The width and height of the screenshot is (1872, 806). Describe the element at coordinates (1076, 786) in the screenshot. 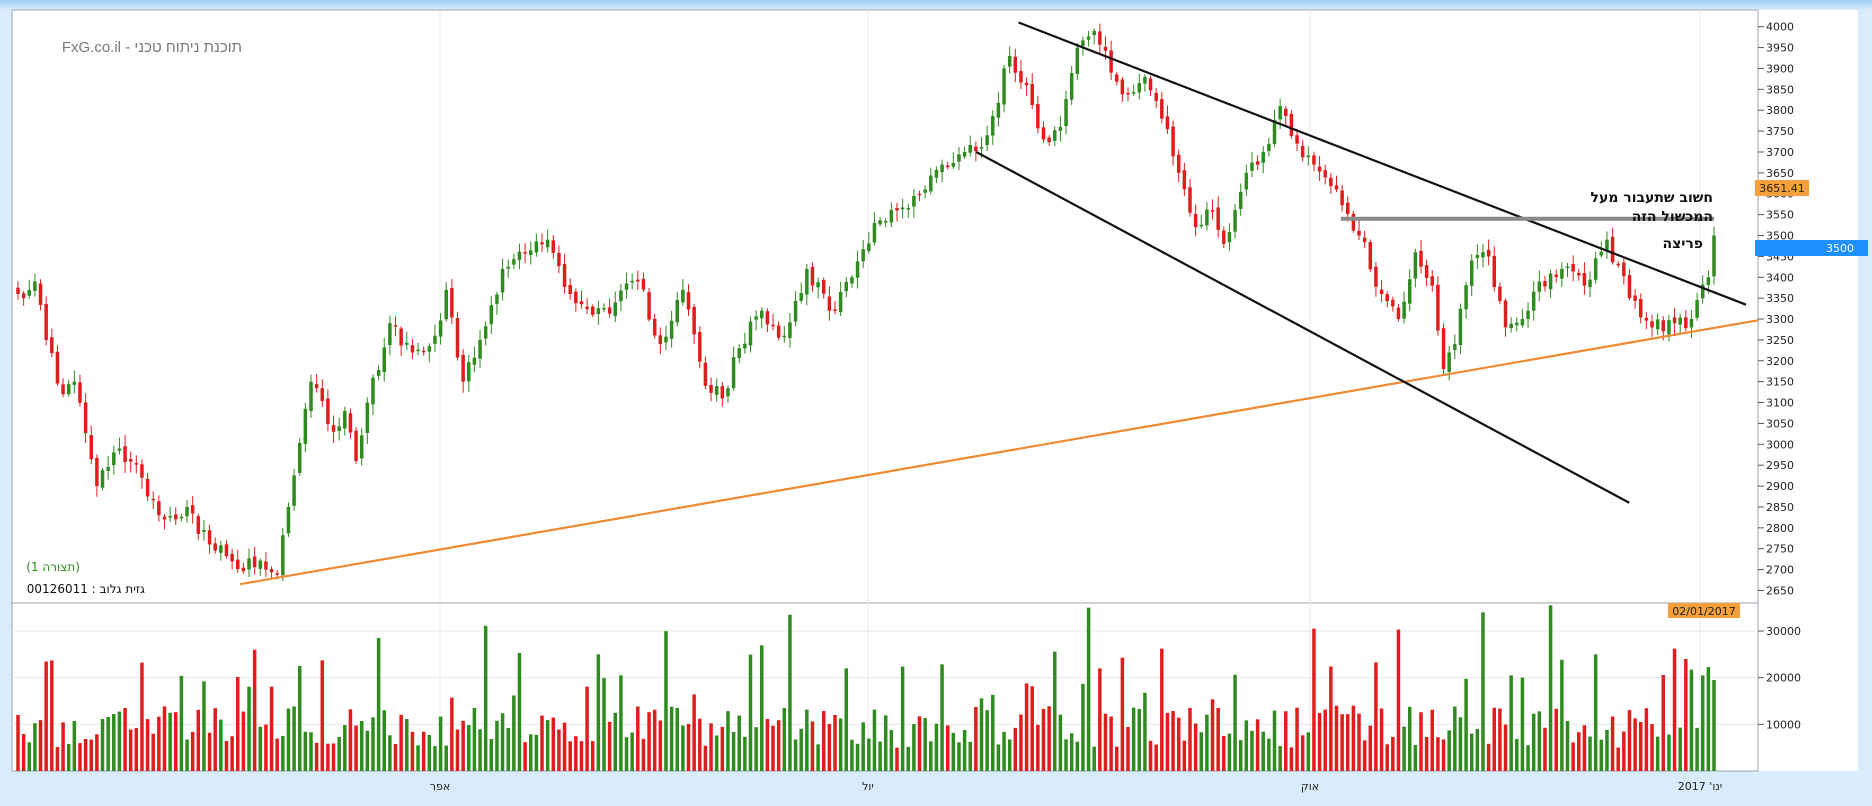

I see `date-axis: אפר יול אוק ינו' 2017` at that location.